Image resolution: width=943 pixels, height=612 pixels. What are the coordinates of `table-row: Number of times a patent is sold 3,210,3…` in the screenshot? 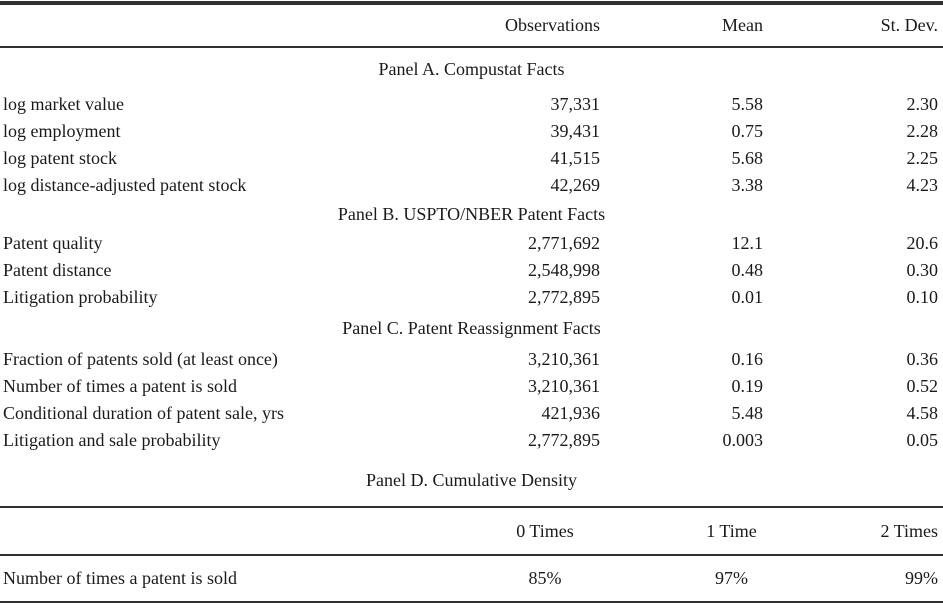 It's located at (471, 386).